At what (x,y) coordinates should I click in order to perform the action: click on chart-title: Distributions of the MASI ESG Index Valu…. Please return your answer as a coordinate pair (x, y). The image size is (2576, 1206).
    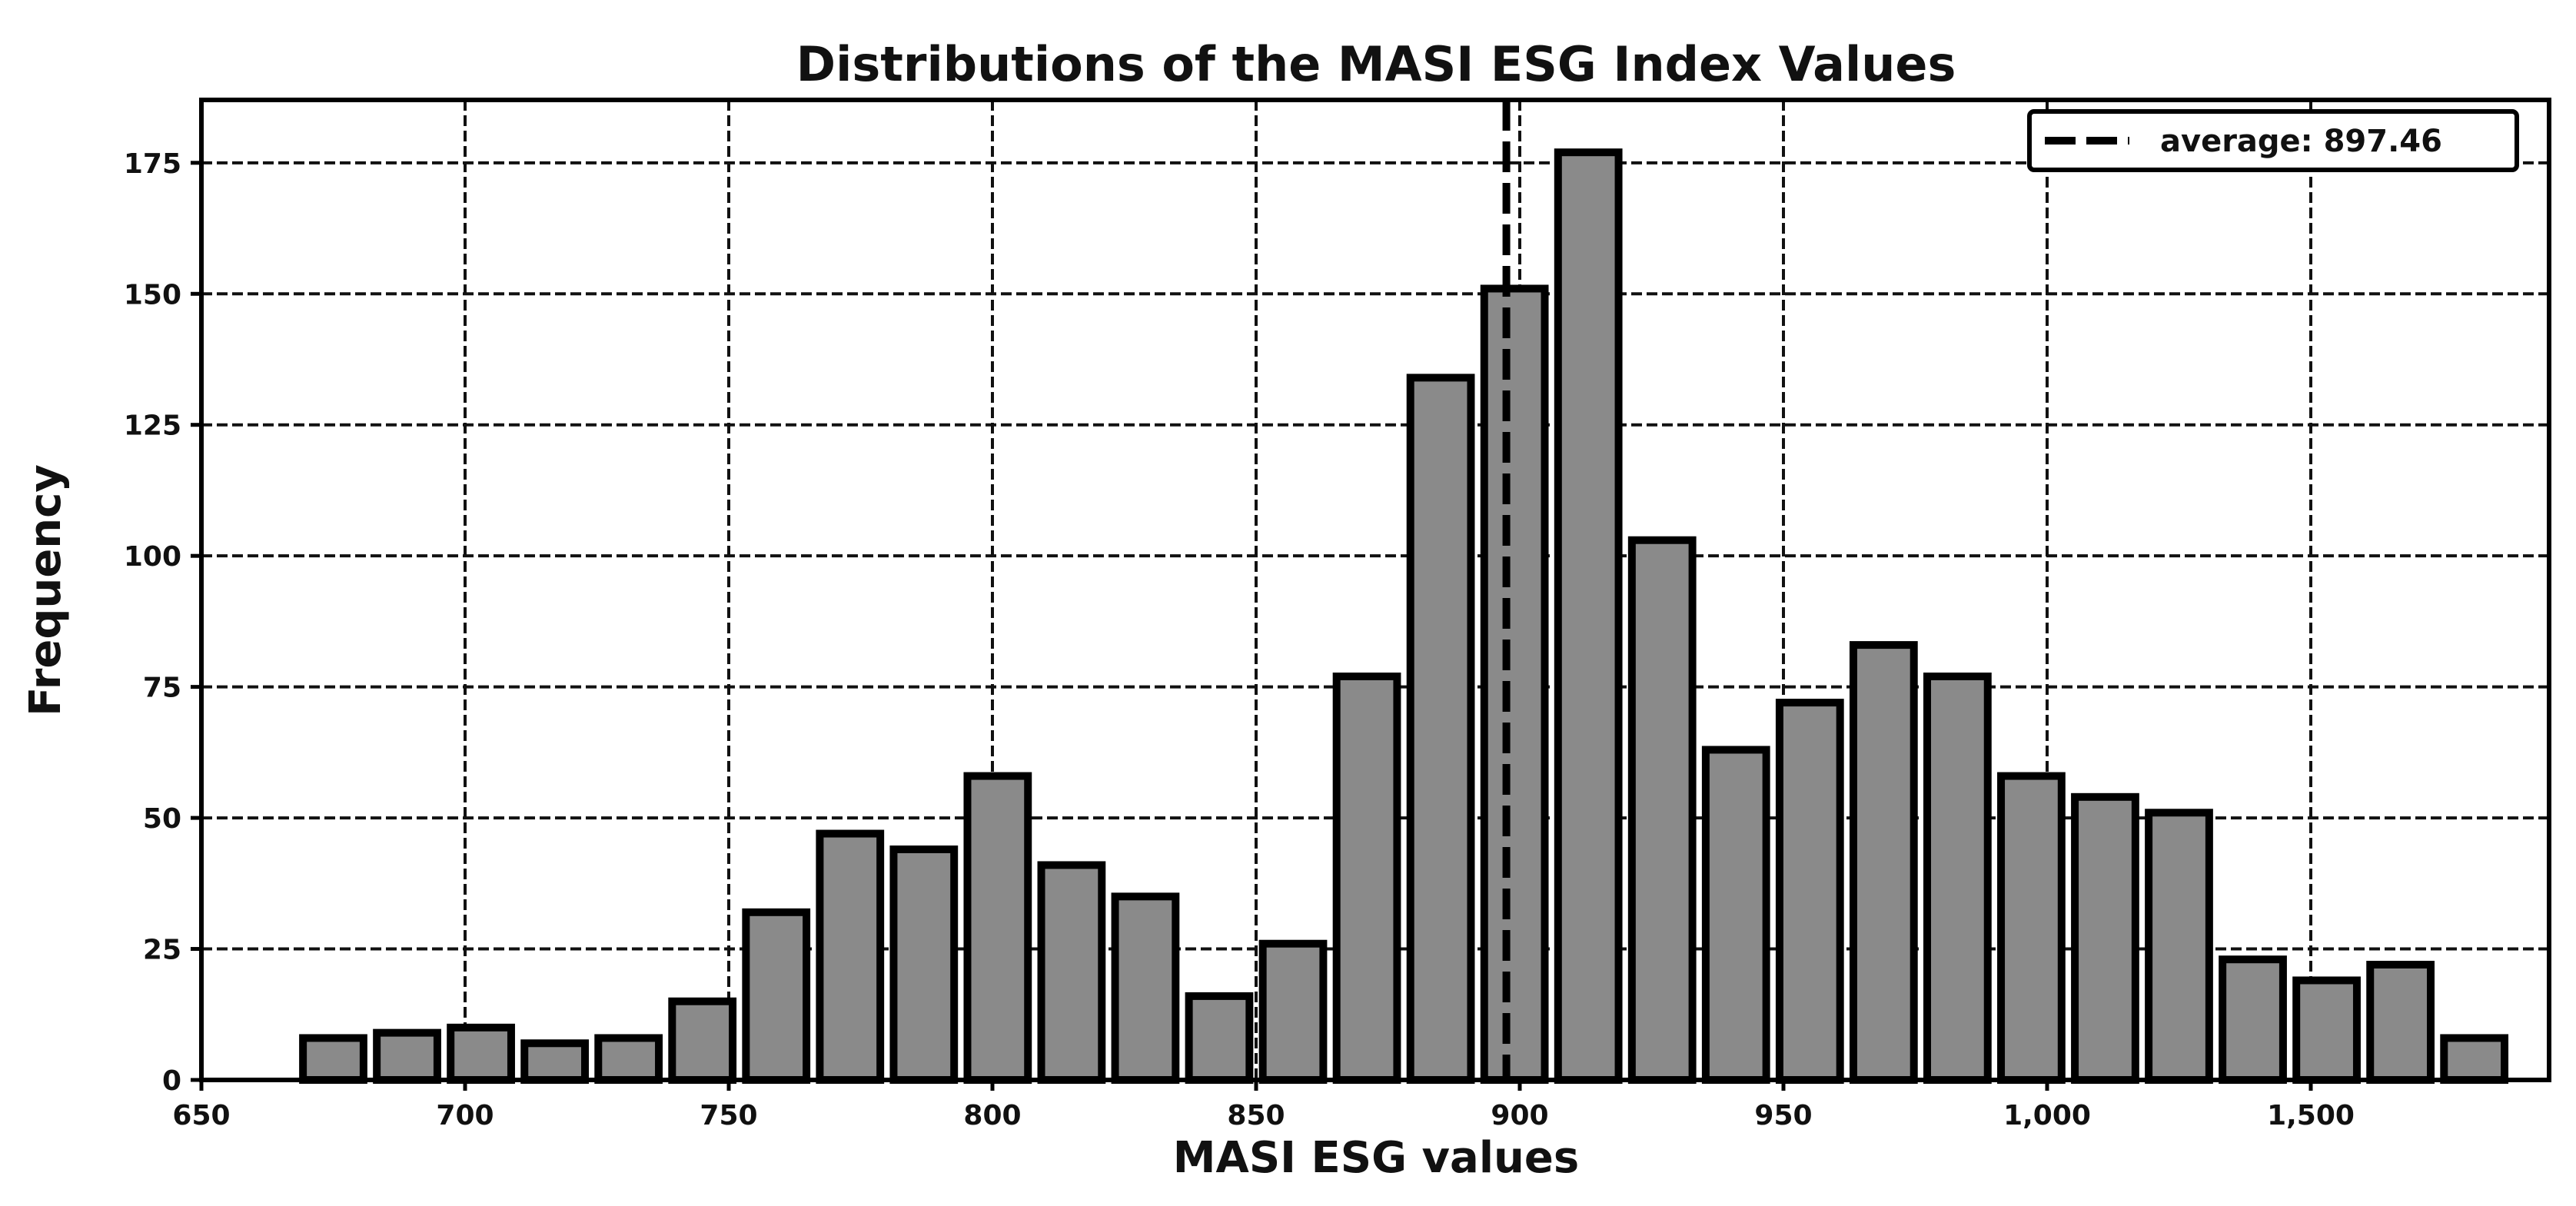
    Looking at the image, I should click on (1376, 64).